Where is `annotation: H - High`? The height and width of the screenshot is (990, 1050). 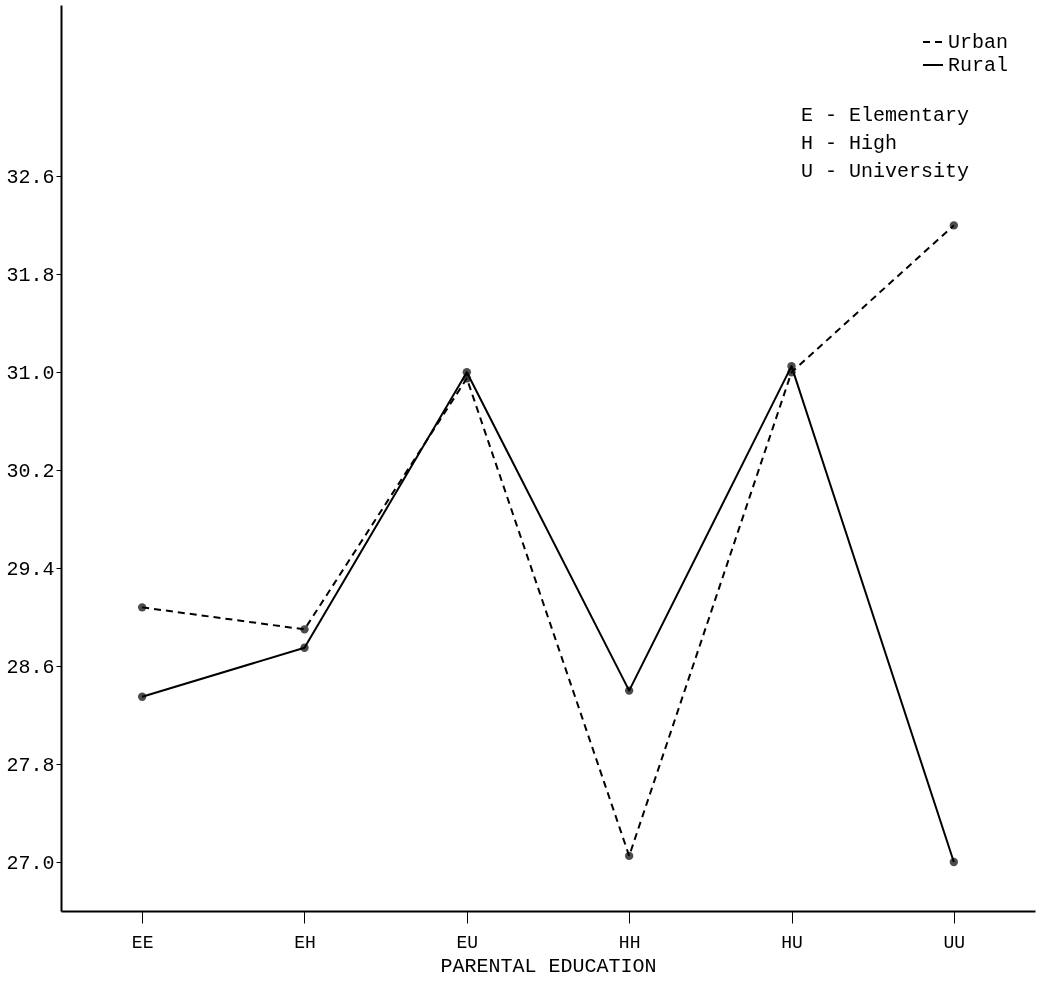
annotation: H - High is located at coordinates (849, 143).